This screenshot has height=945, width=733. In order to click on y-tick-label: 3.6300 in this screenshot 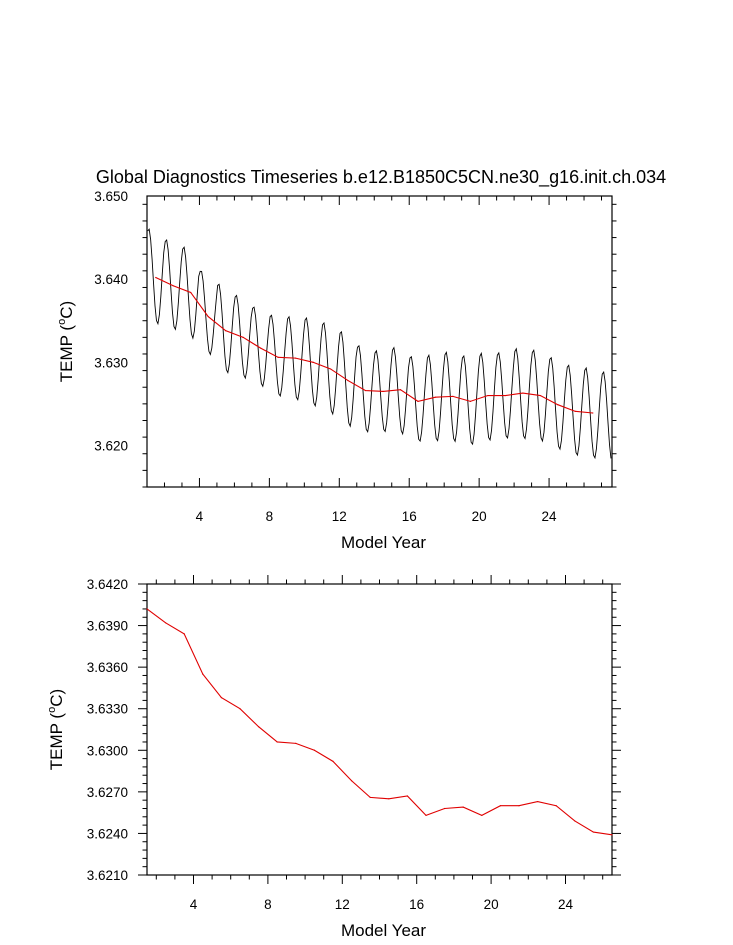, I will do `click(107, 750)`.